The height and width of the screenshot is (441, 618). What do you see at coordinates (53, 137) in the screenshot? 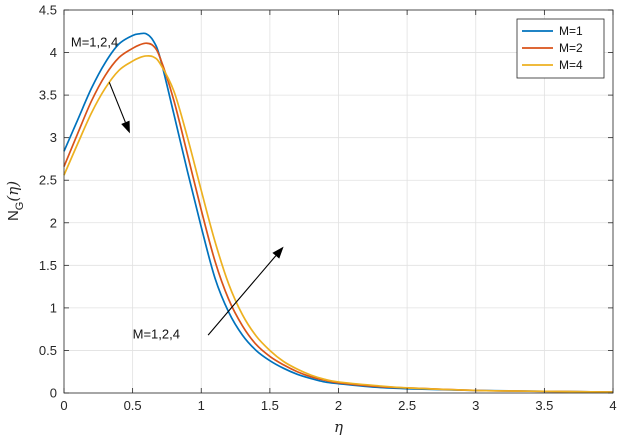
I see `y-tick-label: 3` at bounding box center [53, 137].